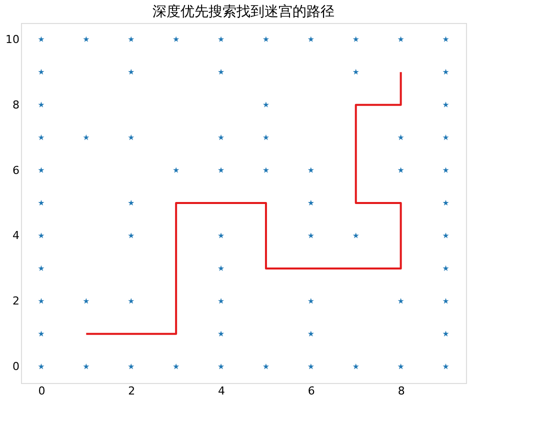 The width and height of the screenshot is (558, 441). What do you see at coordinates (311, 391) in the screenshot?
I see `x-tick-label: 6` at bounding box center [311, 391].